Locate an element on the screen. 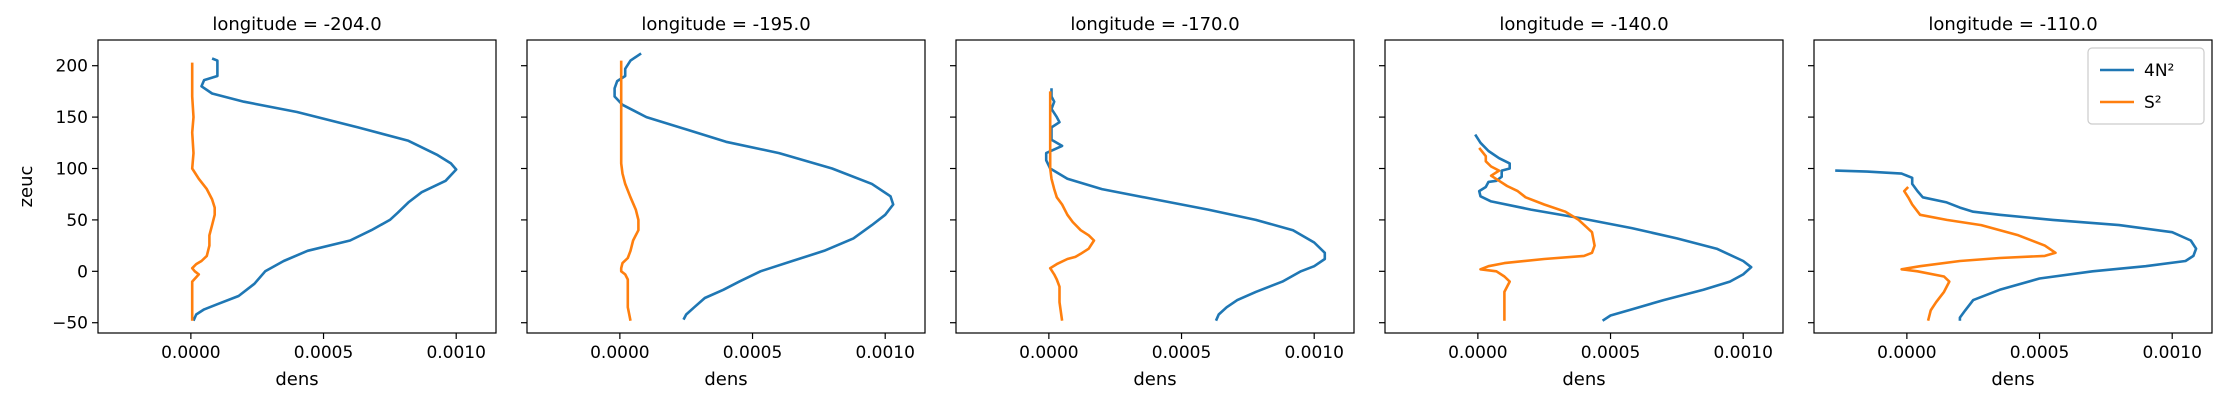 The width and height of the screenshot is (2223, 405). legend: 4N² S² is located at coordinates (2146, 86).